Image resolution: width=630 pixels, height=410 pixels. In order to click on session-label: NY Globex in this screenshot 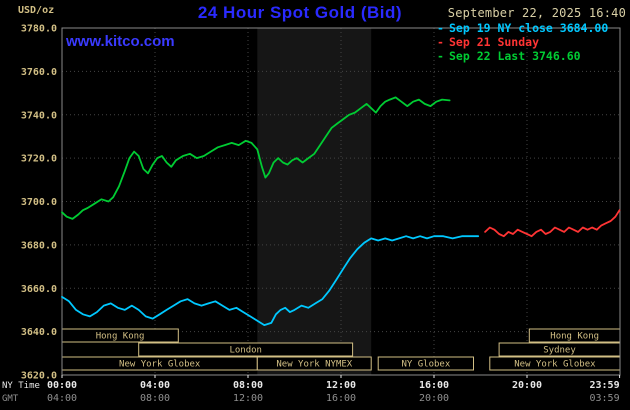, I will do `click(426, 365)`.